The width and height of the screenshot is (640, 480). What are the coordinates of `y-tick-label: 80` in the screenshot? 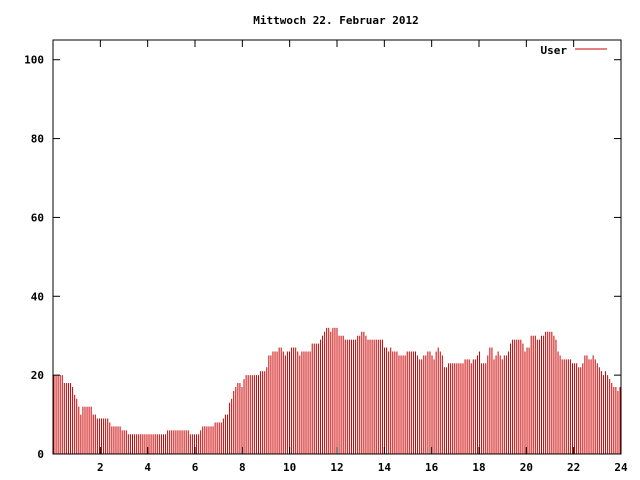 It's located at (37, 139).